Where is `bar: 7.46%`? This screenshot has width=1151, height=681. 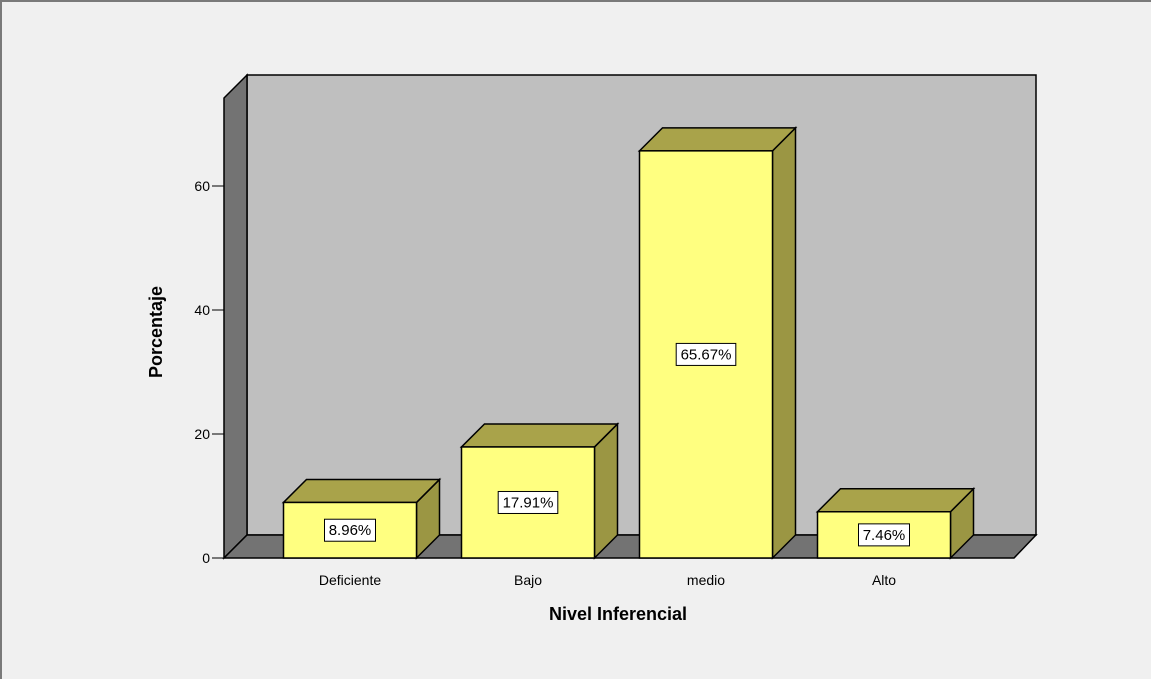
bar: 7.46% is located at coordinates (895, 523).